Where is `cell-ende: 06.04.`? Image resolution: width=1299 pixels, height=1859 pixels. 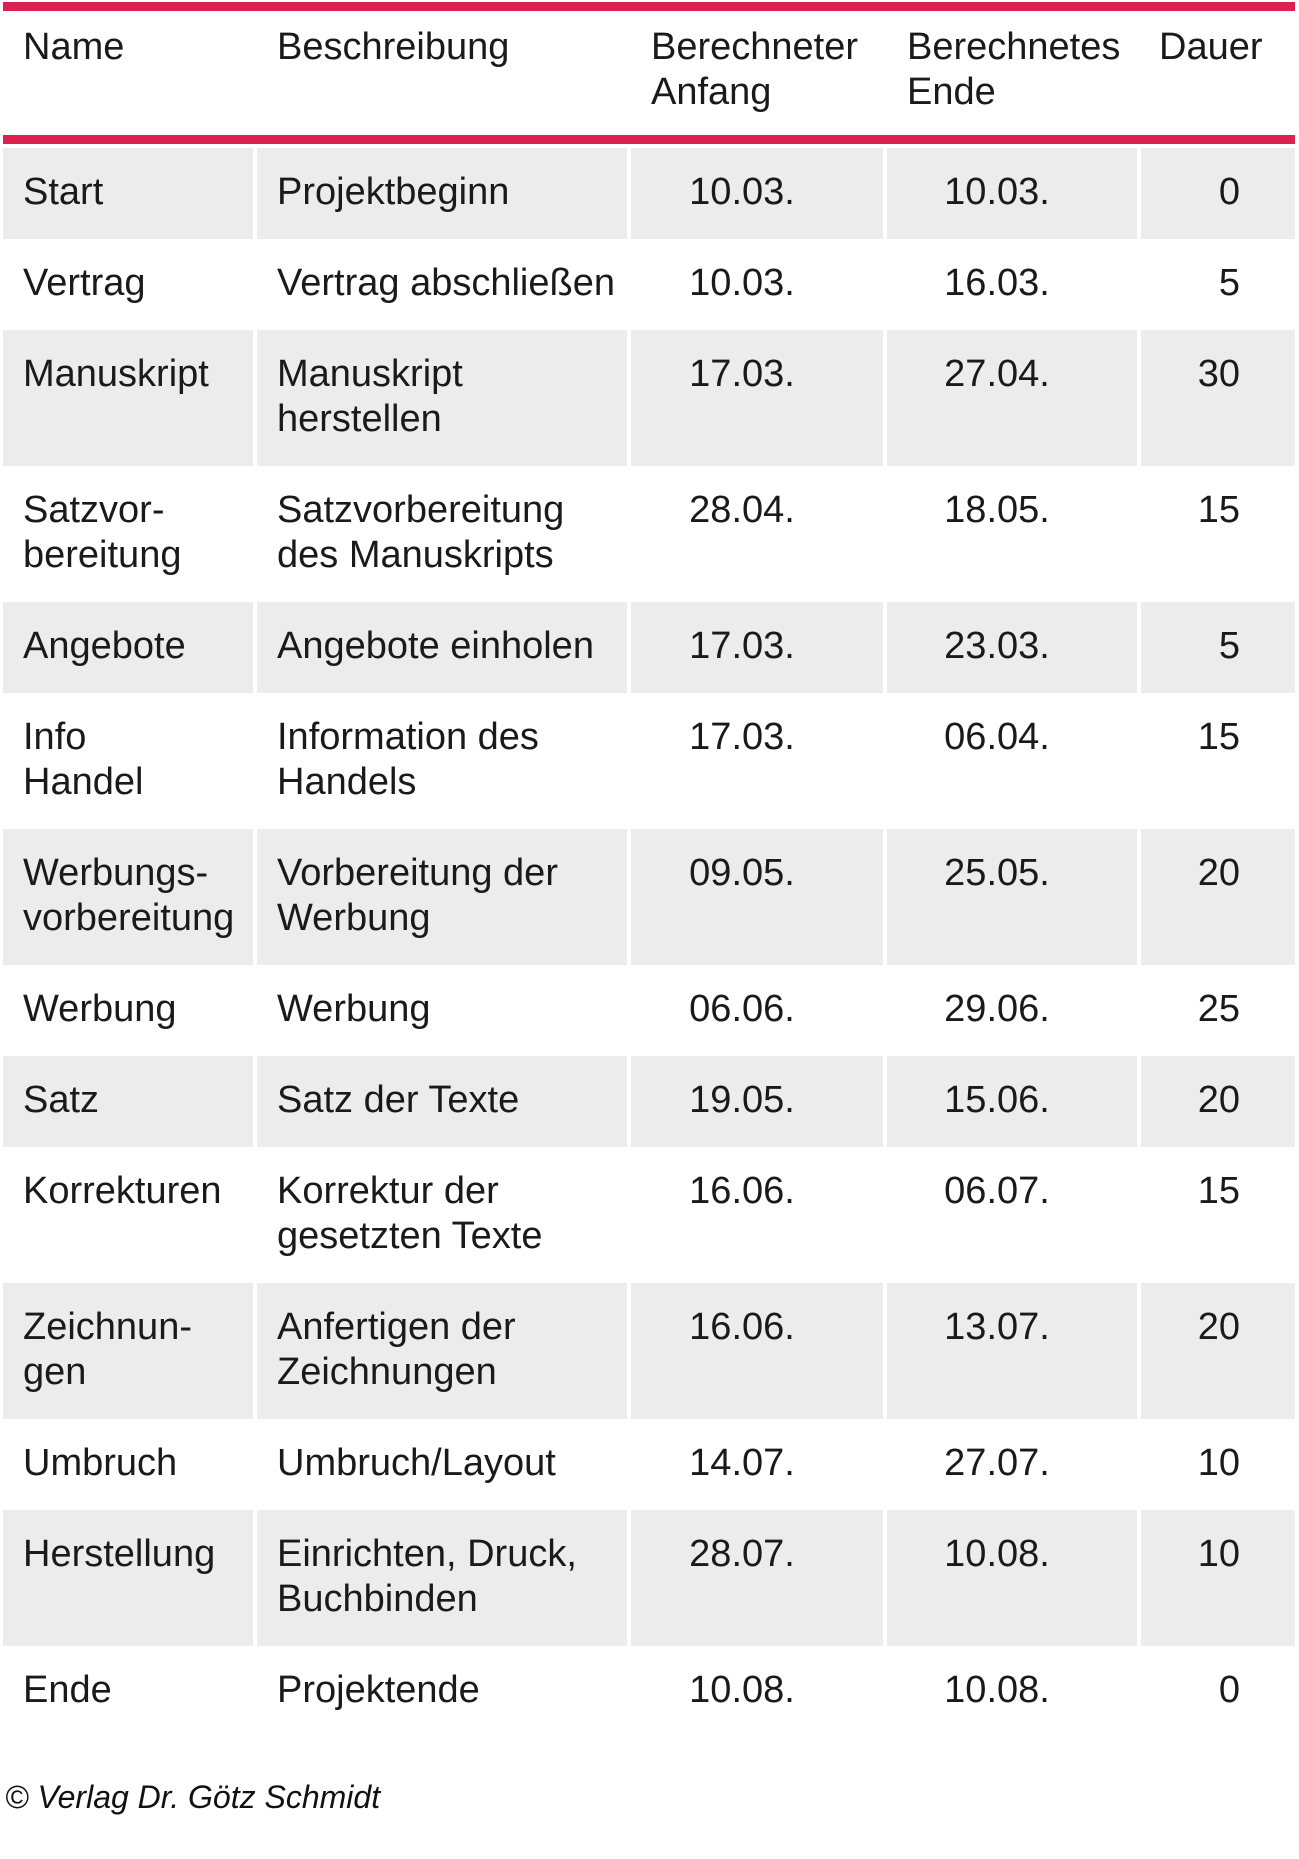 cell-ende: 06.04. is located at coordinates (997, 737).